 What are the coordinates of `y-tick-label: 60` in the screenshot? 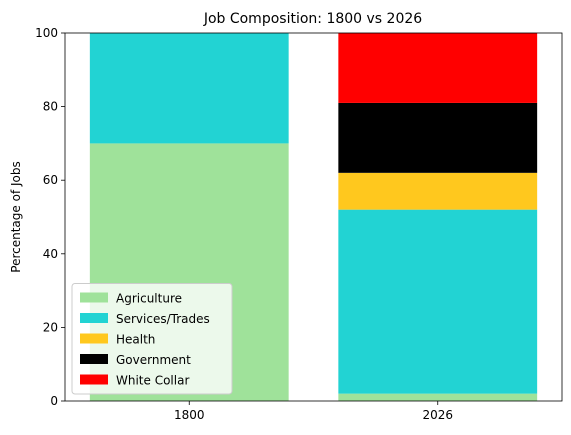 It's located at (50, 180).